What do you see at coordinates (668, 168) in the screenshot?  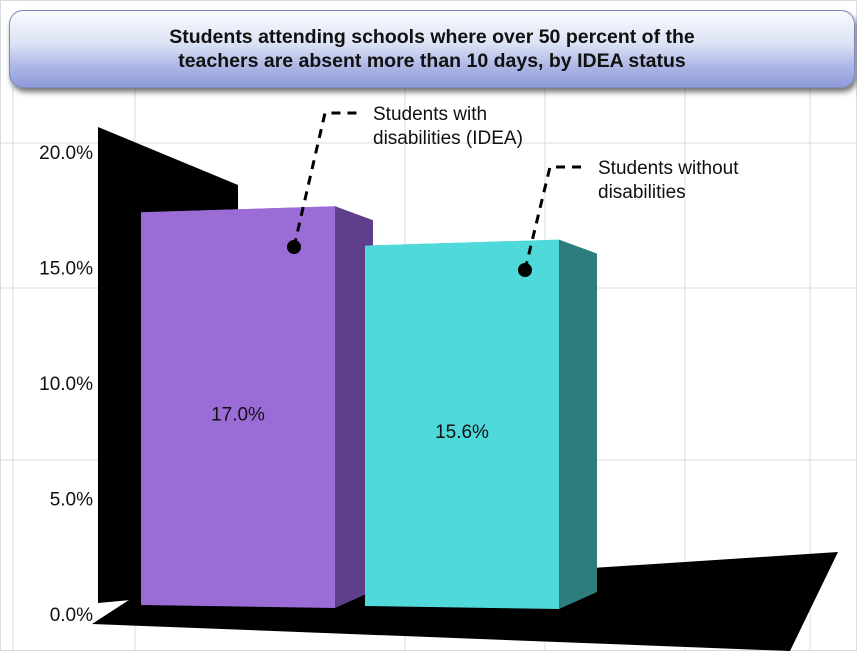 I see `annotation-2-label: Students without` at bounding box center [668, 168].